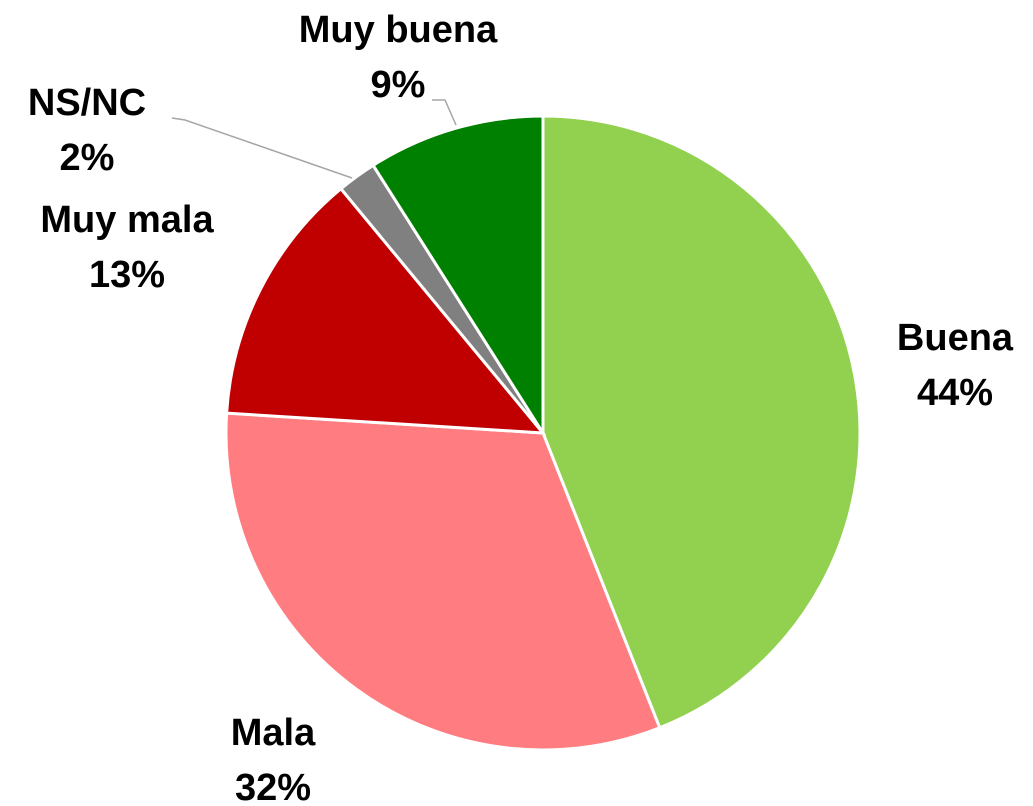 The height and width of the screenshot is (806, 1033). I want to click on slice-label: NS/NC, so click(87, 103).